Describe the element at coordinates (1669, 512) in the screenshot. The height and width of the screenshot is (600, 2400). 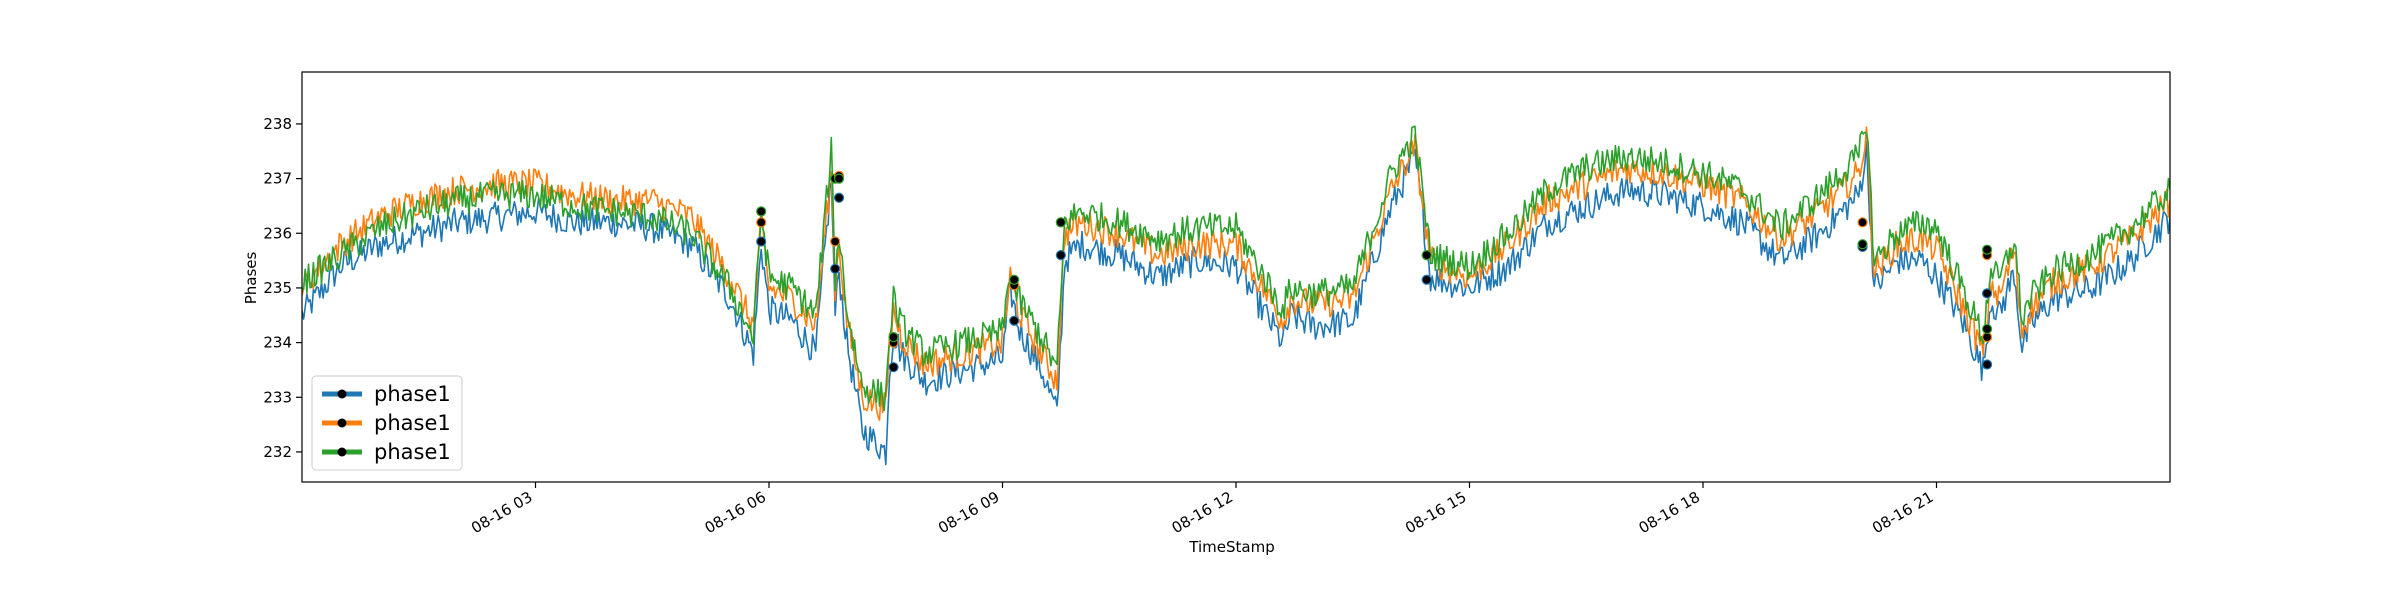
I see `x-tick-label: 08-16 18` at that location.